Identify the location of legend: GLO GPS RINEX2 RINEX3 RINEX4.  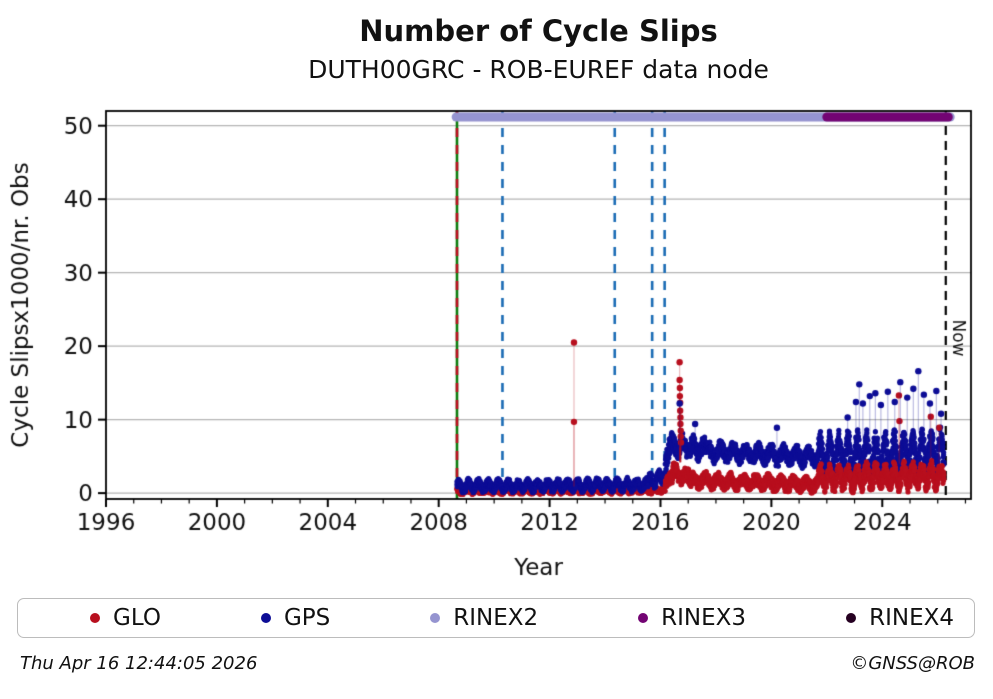
(496, 618).